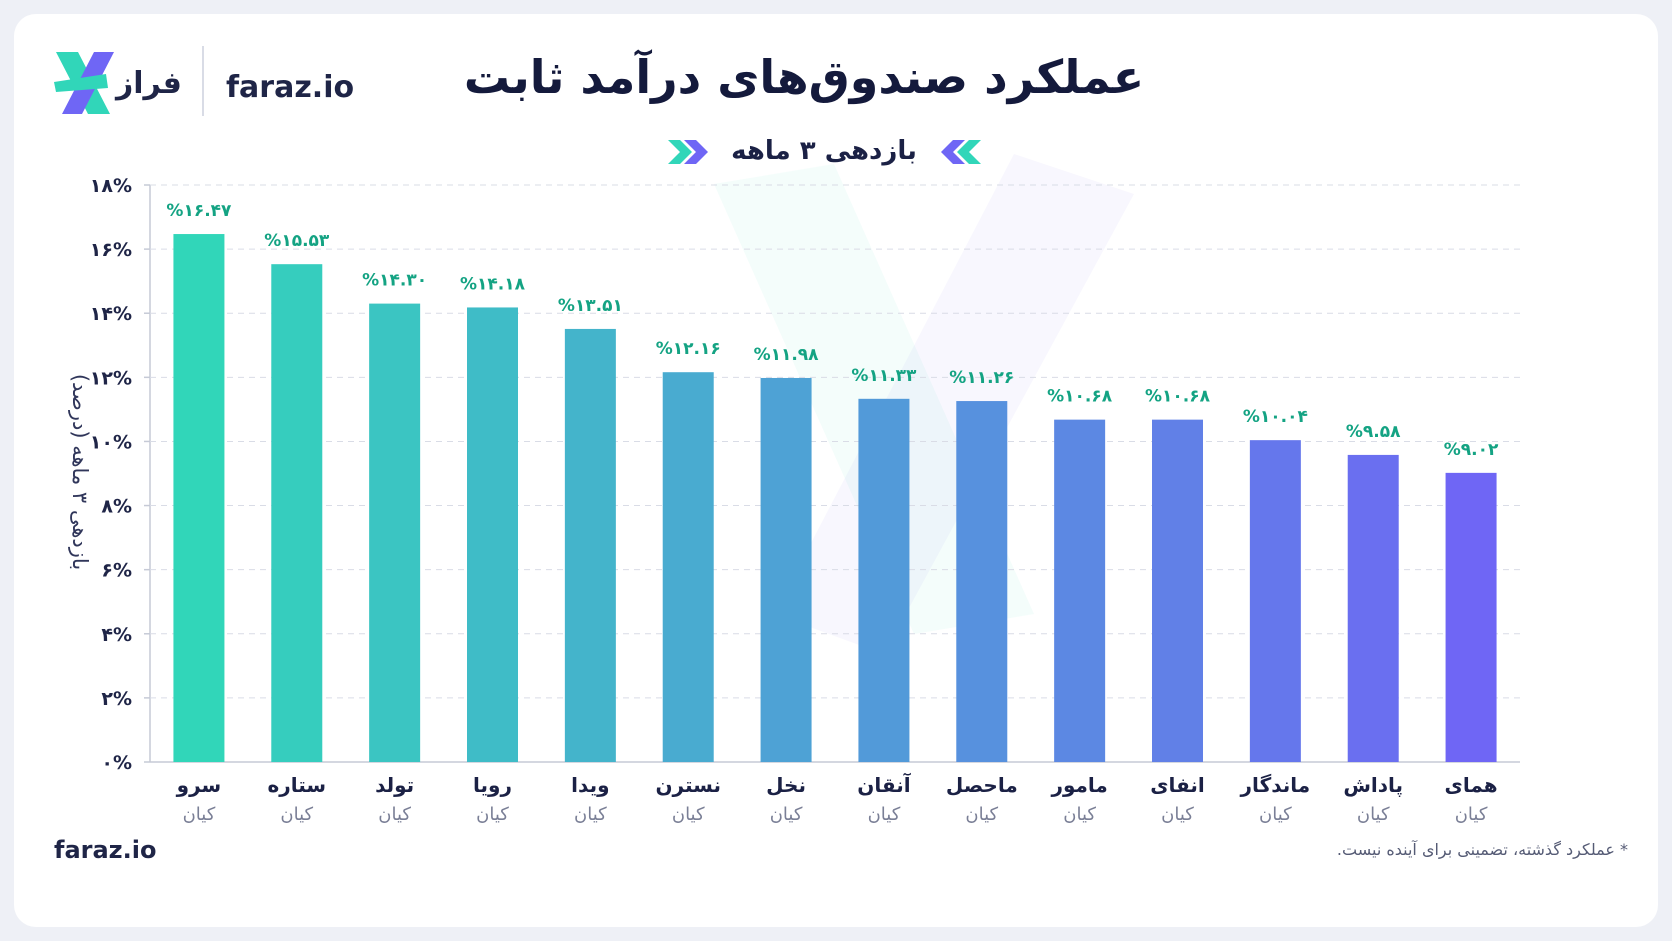  What do you see at coordinates (1177, 785) in the screenshot?
I see `category-label: انفای` at bounding box center [1177, 785].